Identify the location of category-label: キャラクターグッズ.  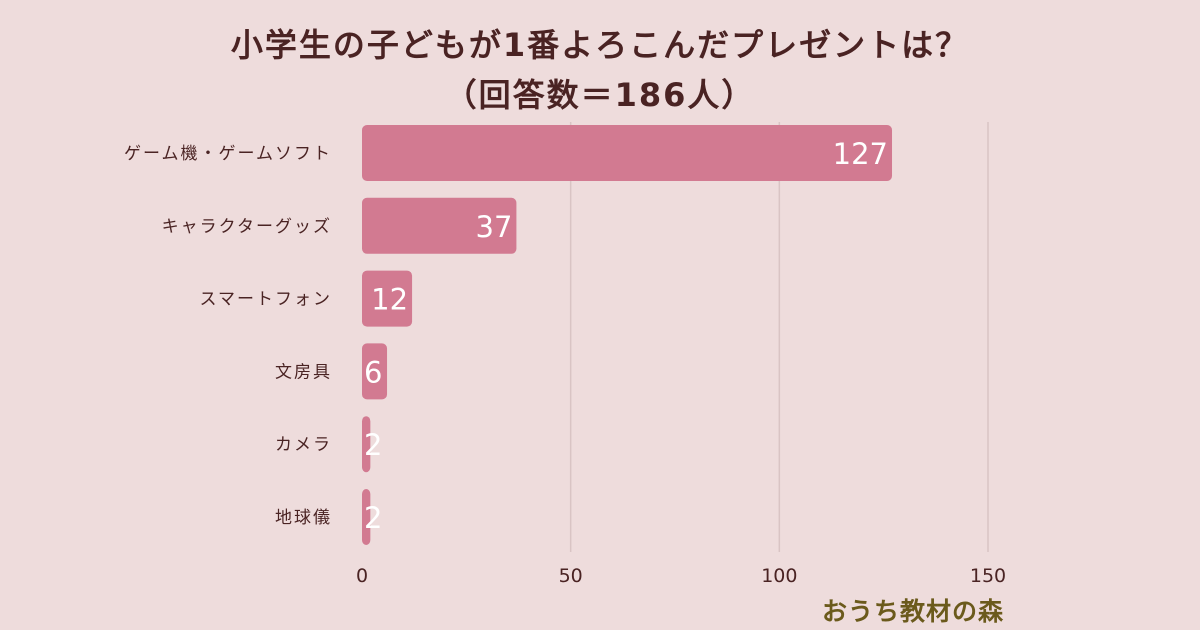
(247, 227).